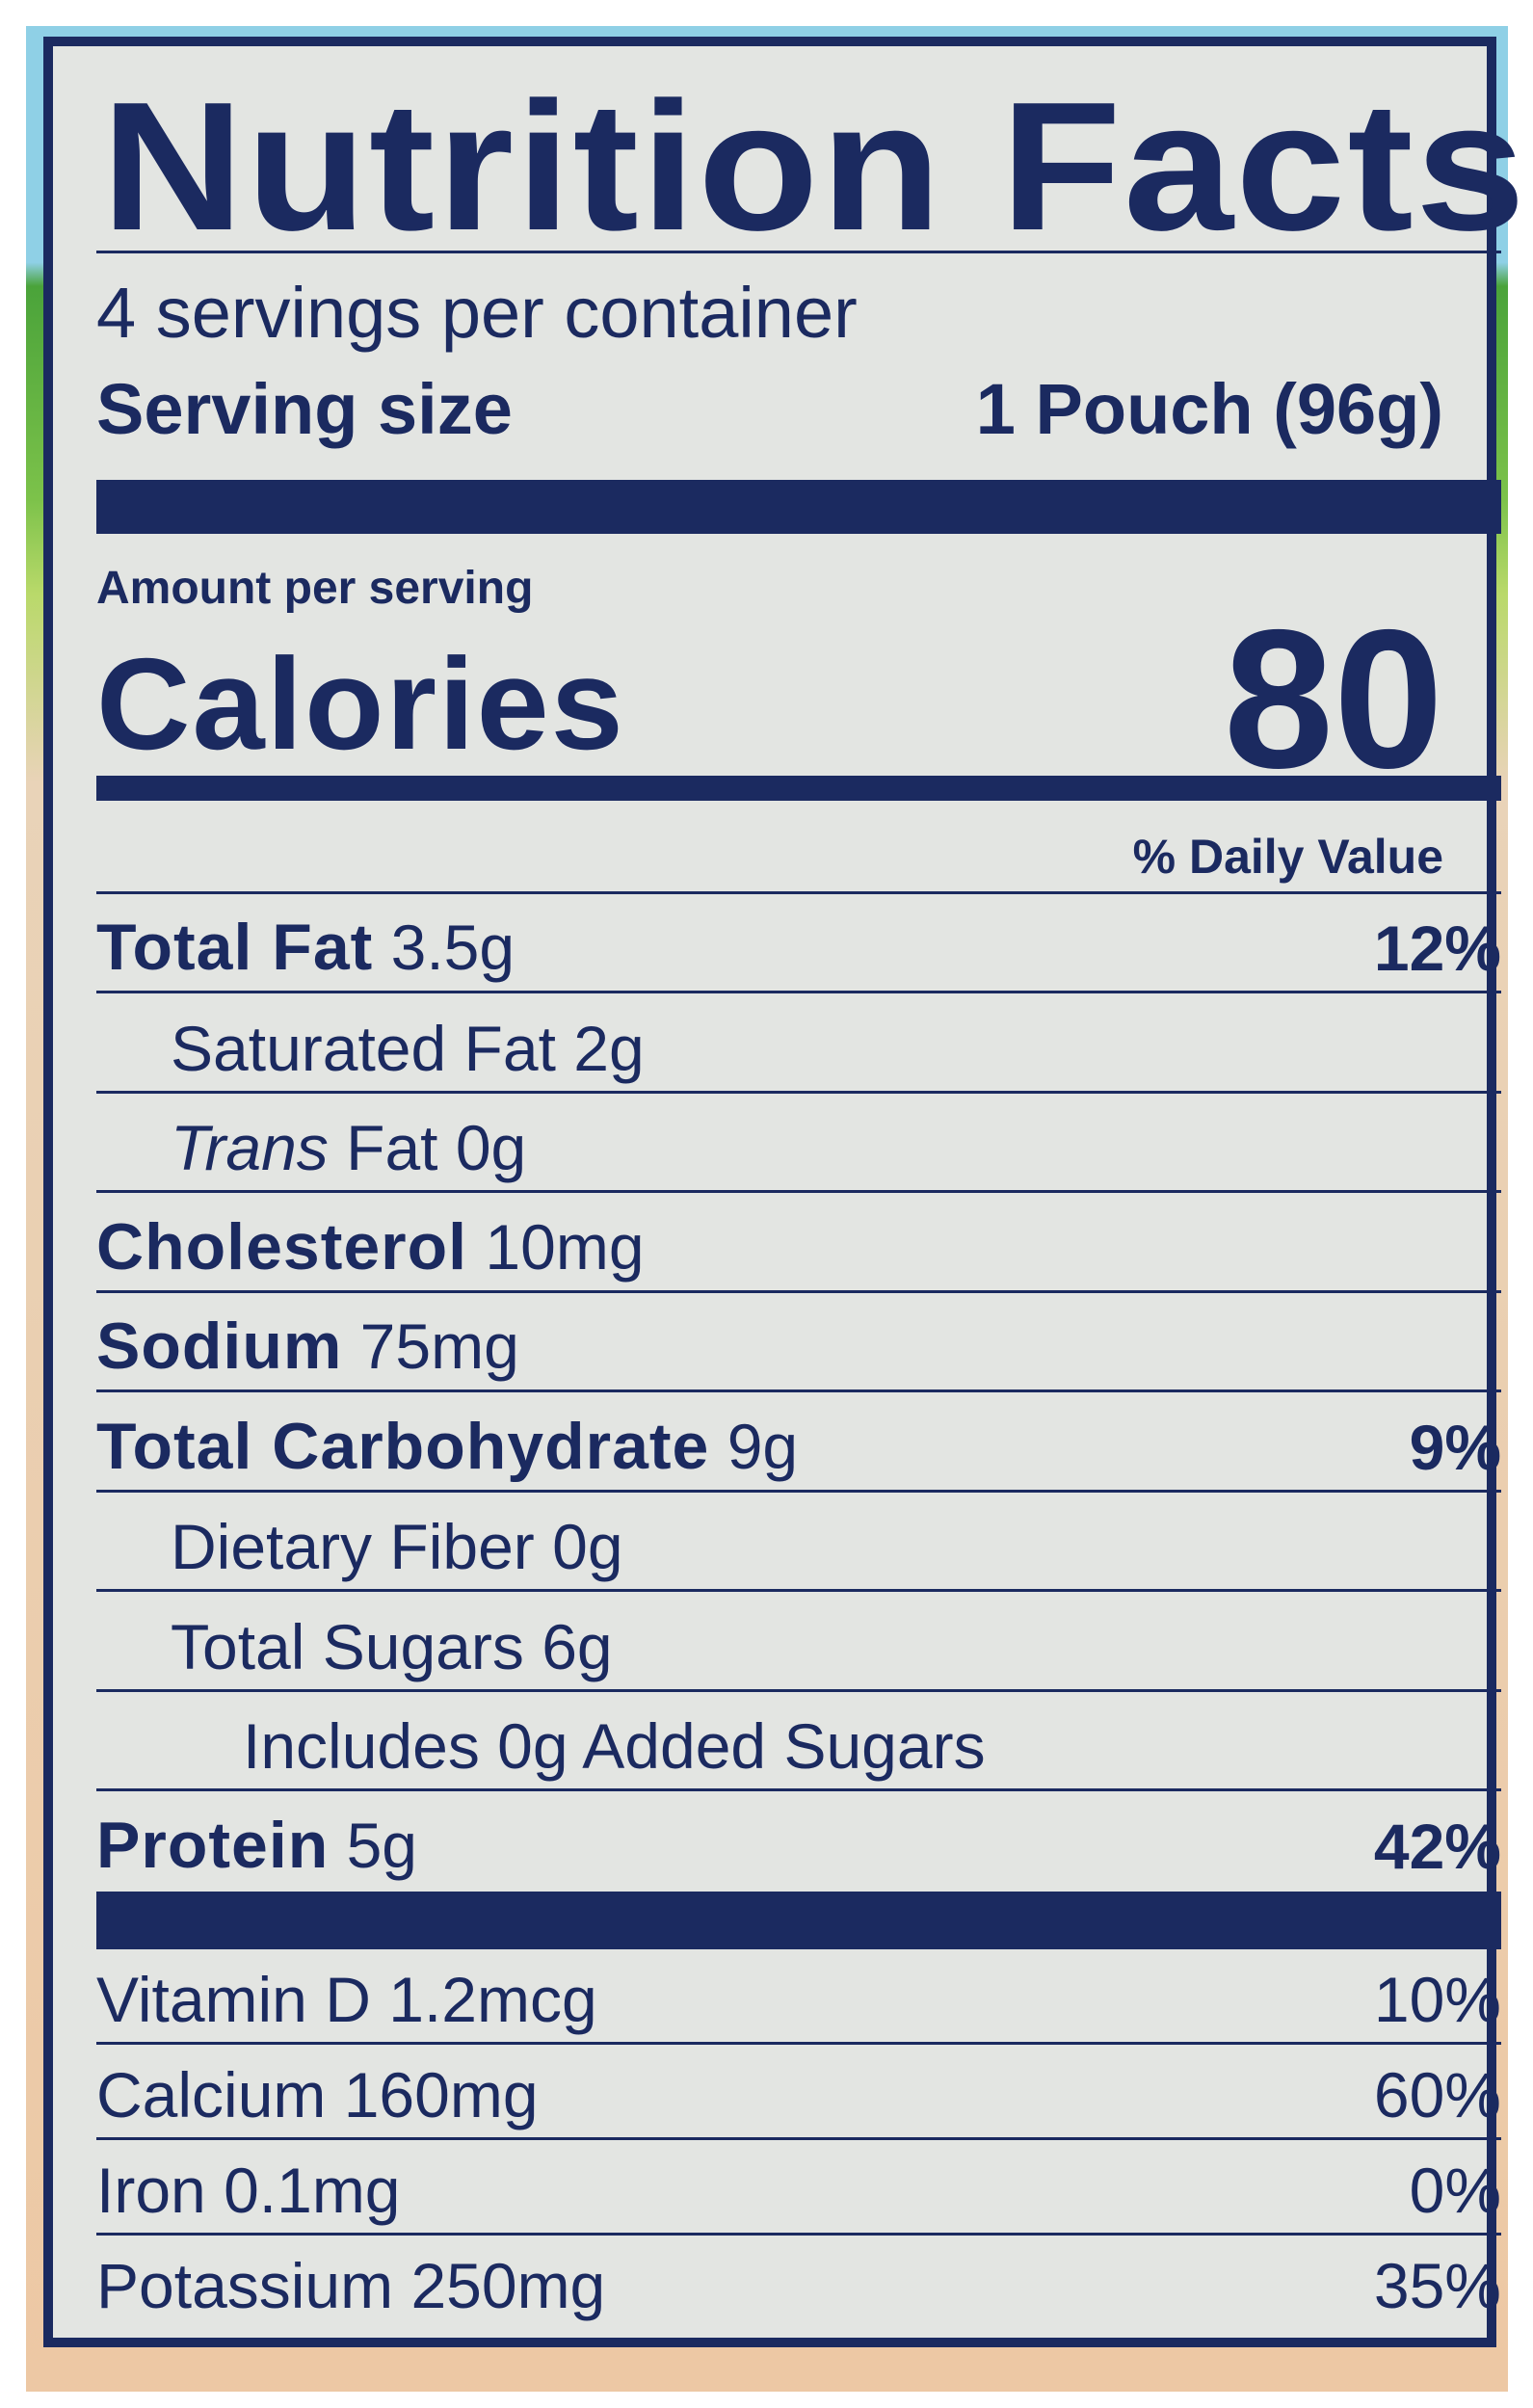  What do you see at coordinates (351, 2286) in the screenshot?
I see `vitamin-name: Potassium 250mg` at bounding box center [351, 2286].